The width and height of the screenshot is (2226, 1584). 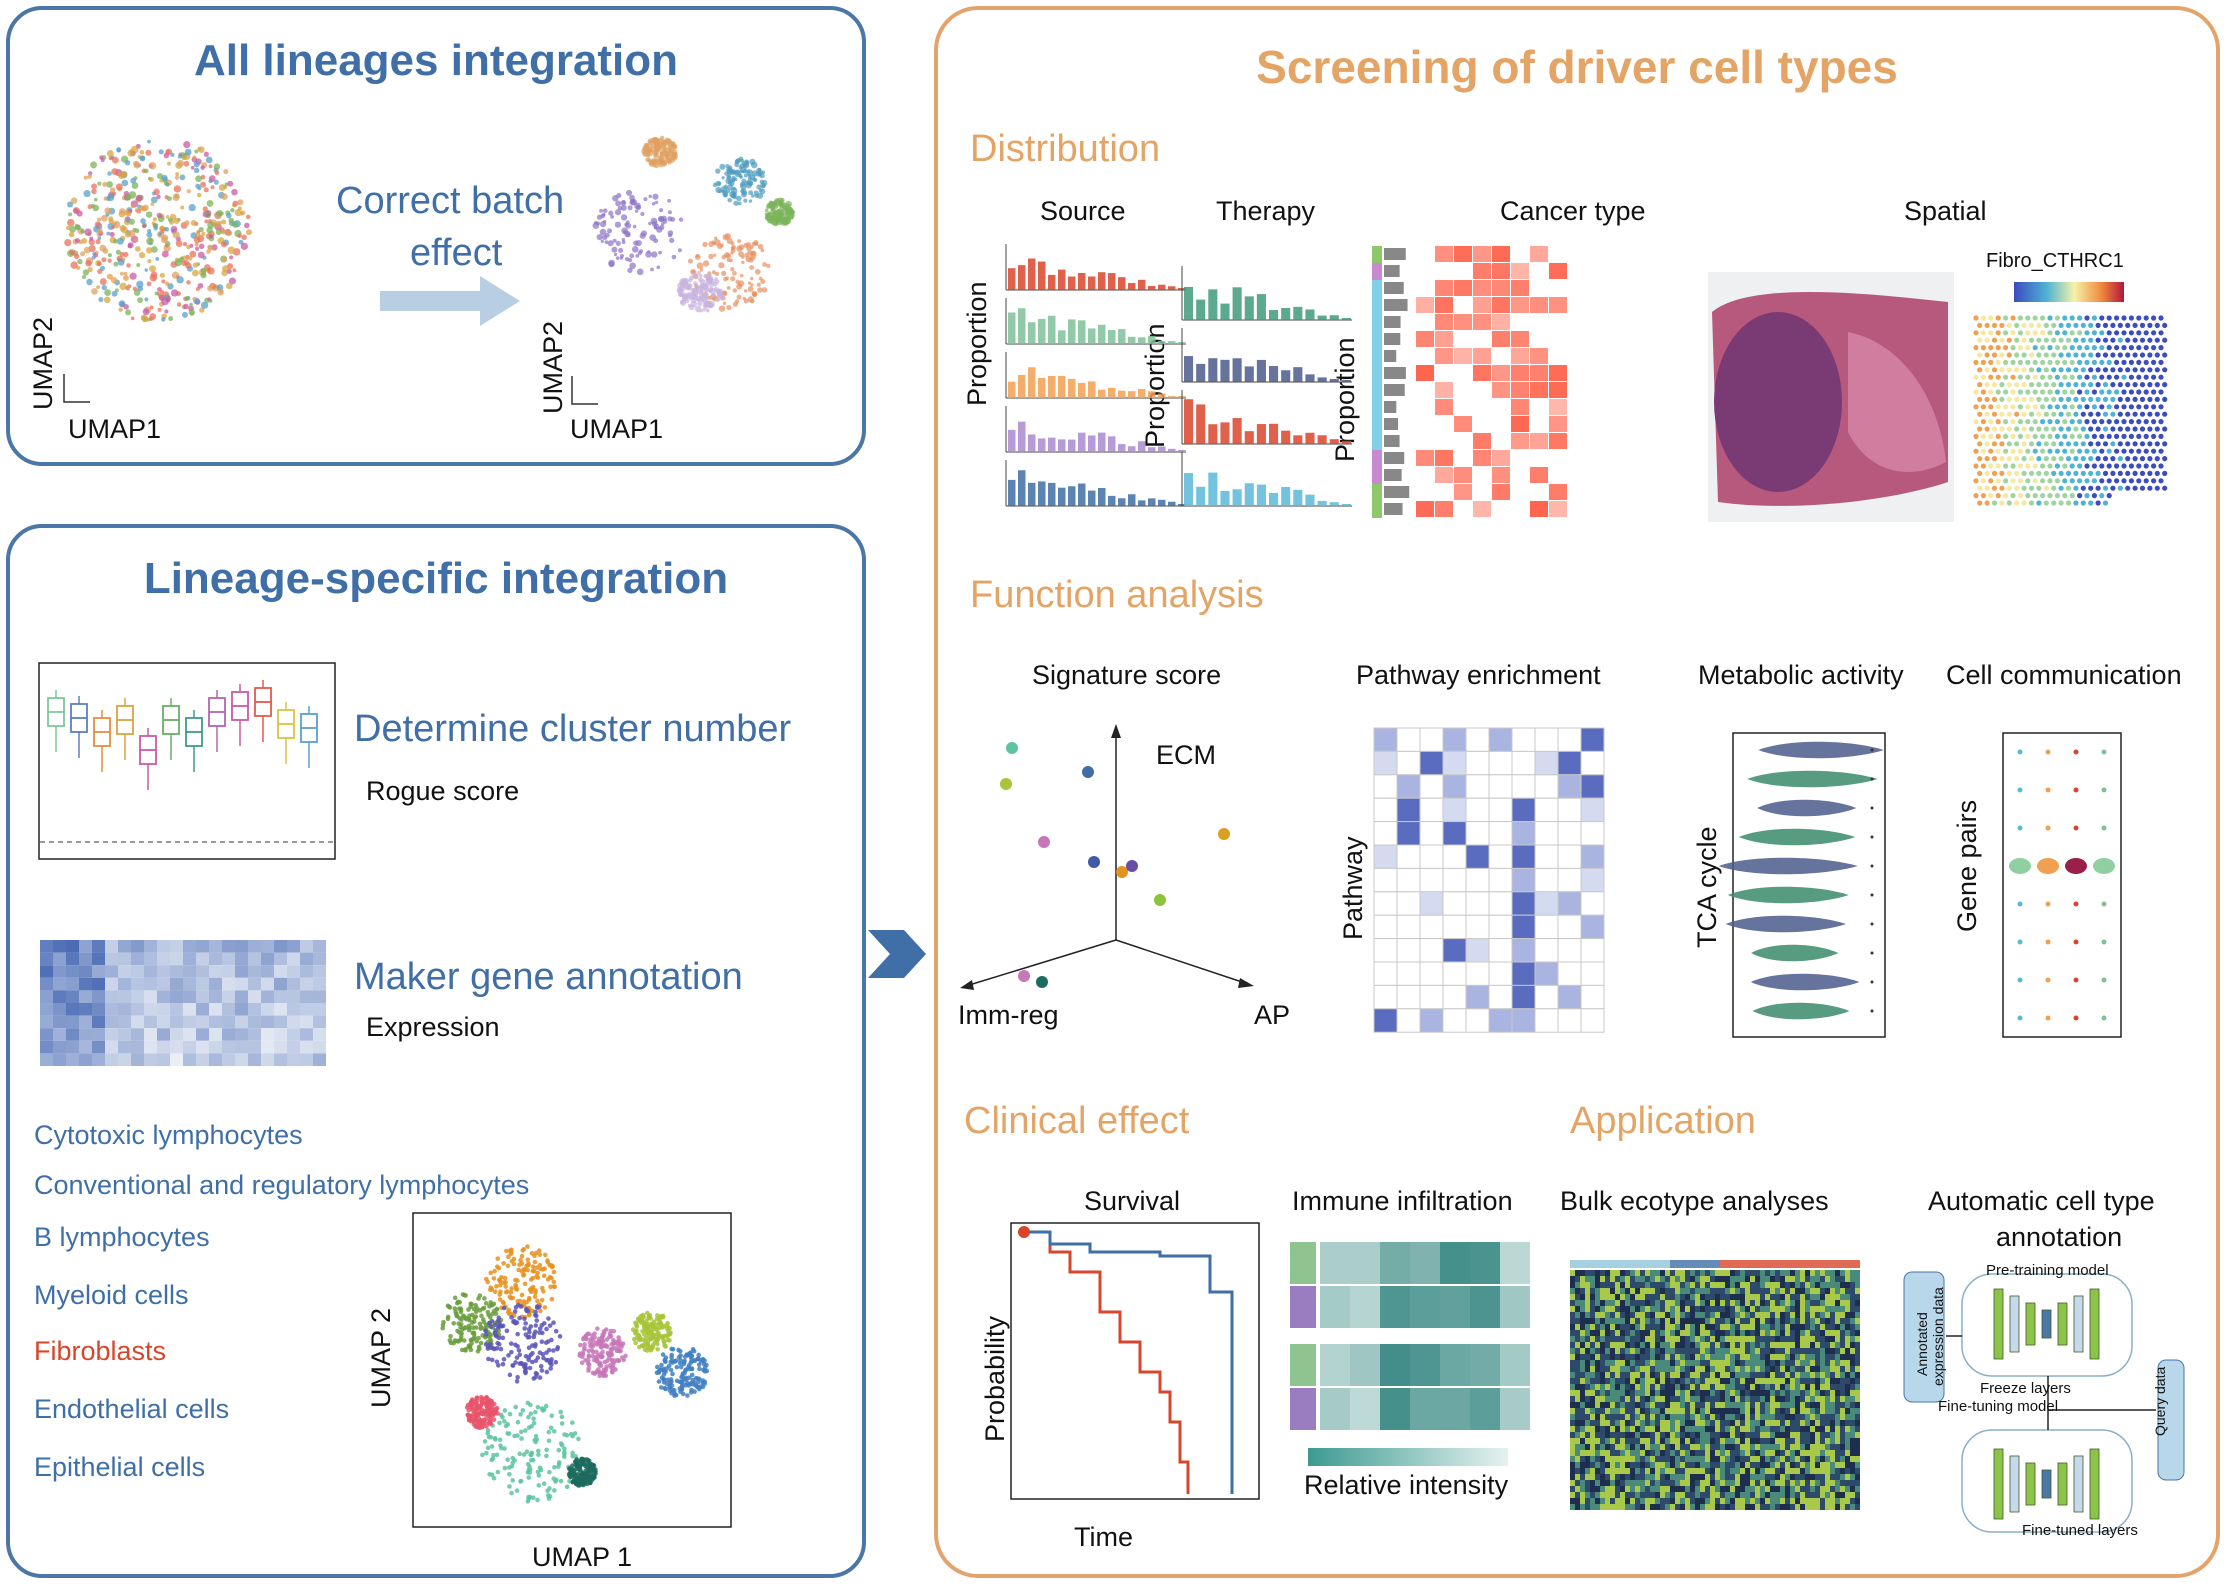 I want to click on immune-infiltration-heatmap, so click(x=1410, y=1336).